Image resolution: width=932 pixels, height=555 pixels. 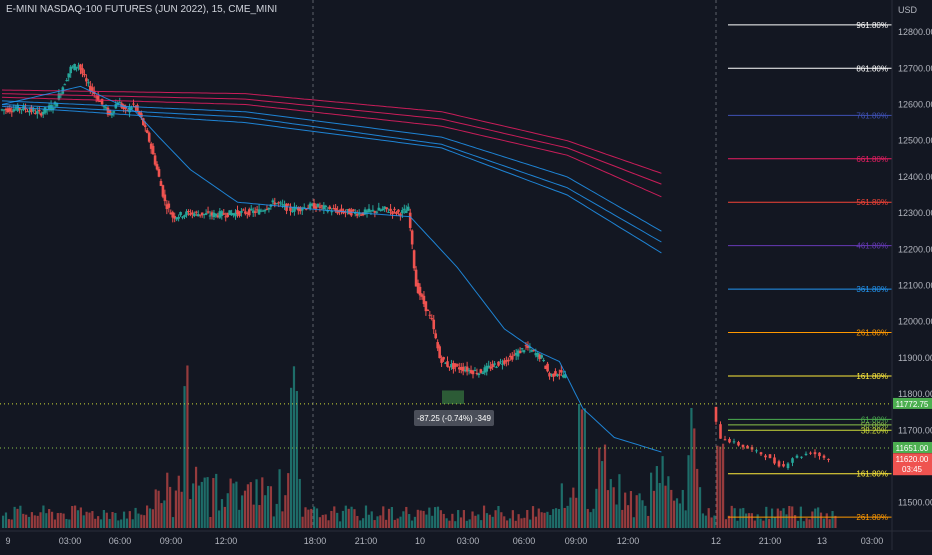 I want to click on y-tick-label: 12400.00, so click(x=915, y=177).